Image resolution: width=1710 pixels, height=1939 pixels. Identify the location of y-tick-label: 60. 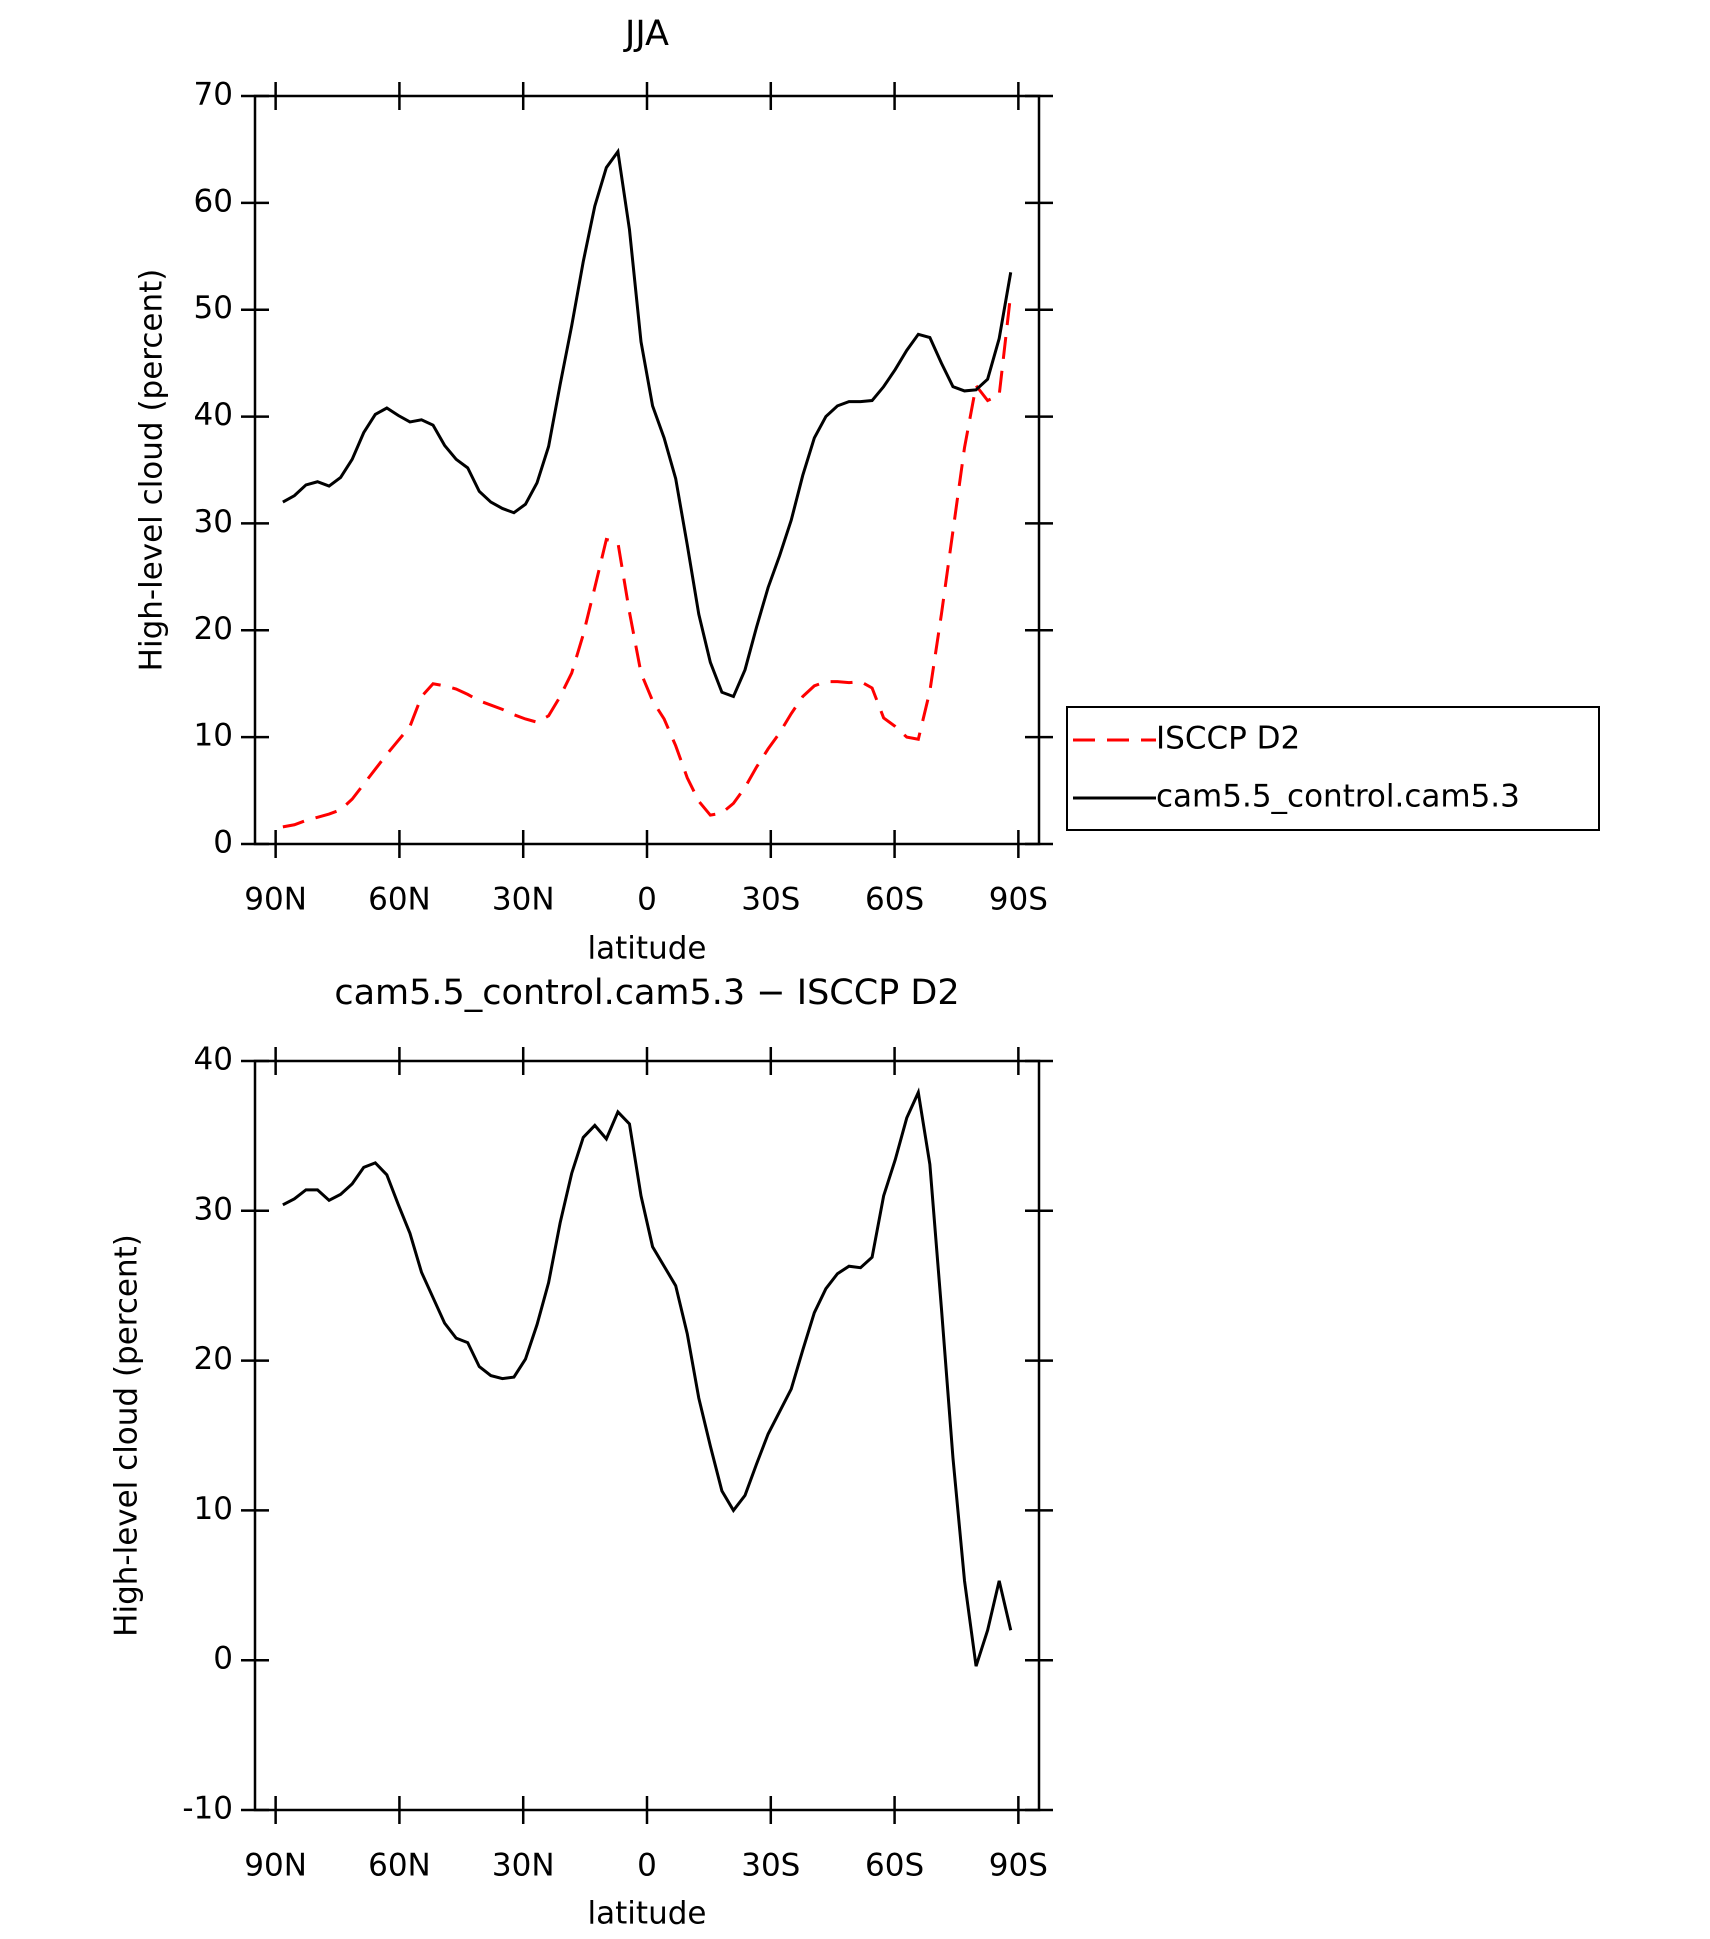
(213, 201).